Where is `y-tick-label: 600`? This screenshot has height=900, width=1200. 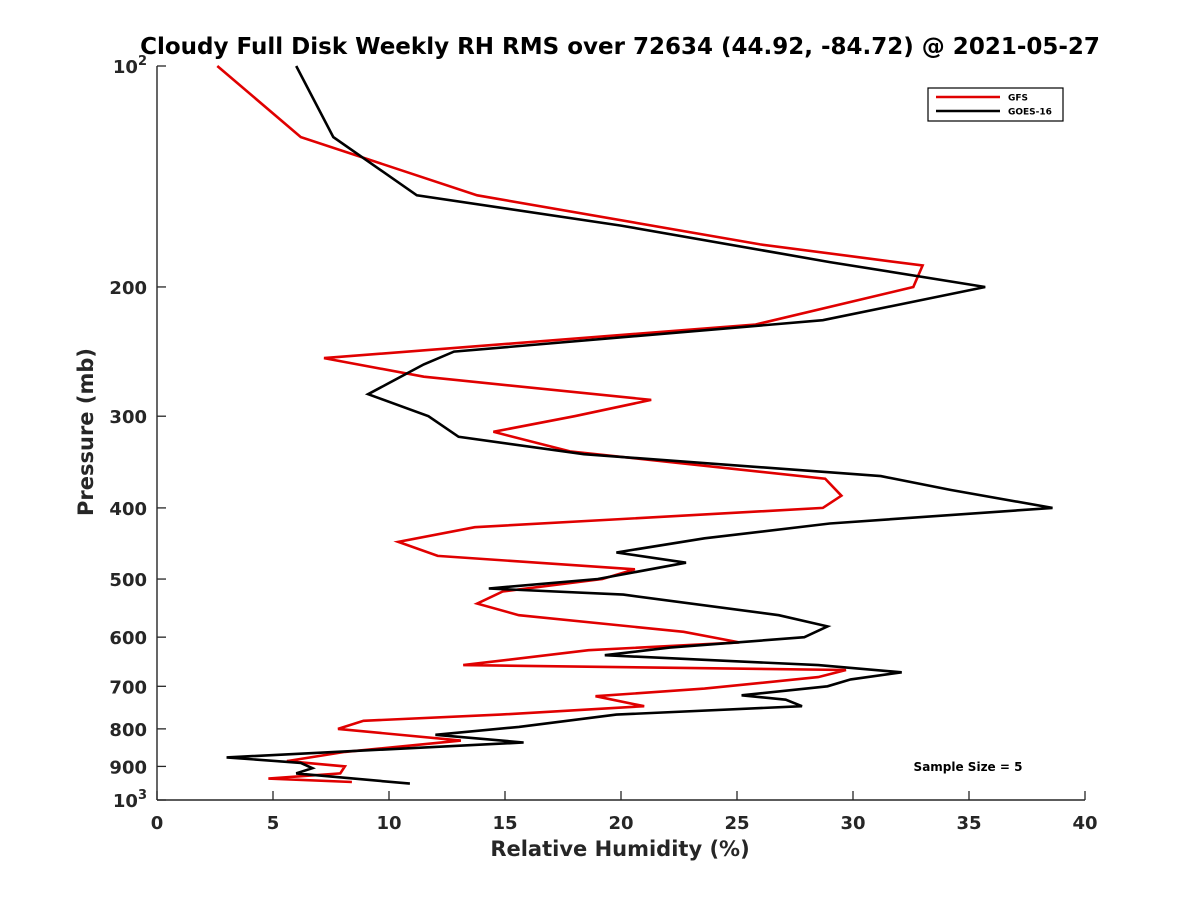 y-tick-label: 600 is located at coordinates (128, 638).